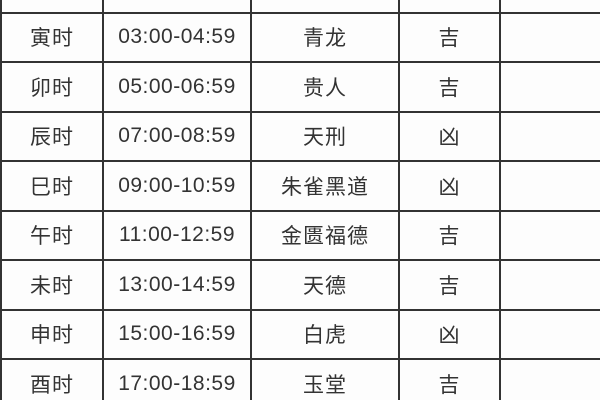  I want to click on table-row: 申时 15:00-16:59 白虎 凶, so click(300, 334).